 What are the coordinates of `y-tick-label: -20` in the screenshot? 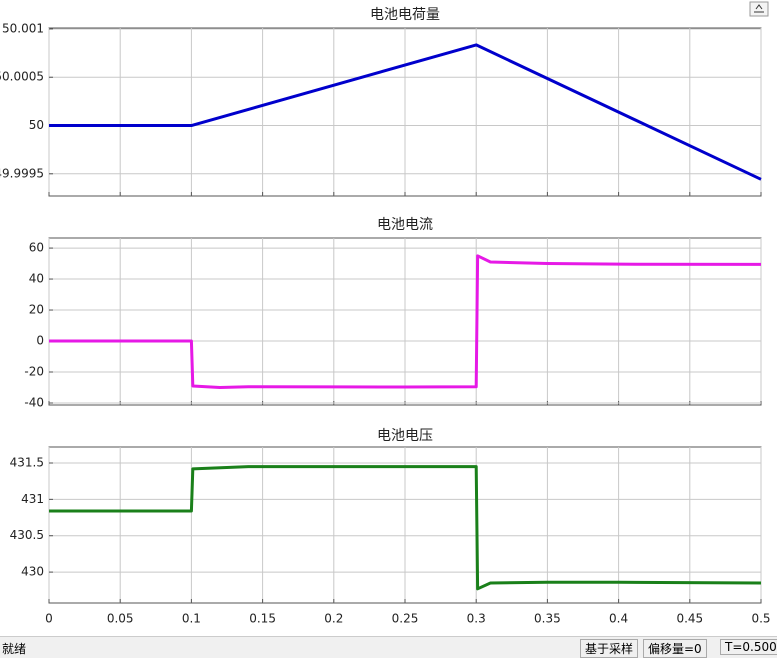 It's located at (34, 372).